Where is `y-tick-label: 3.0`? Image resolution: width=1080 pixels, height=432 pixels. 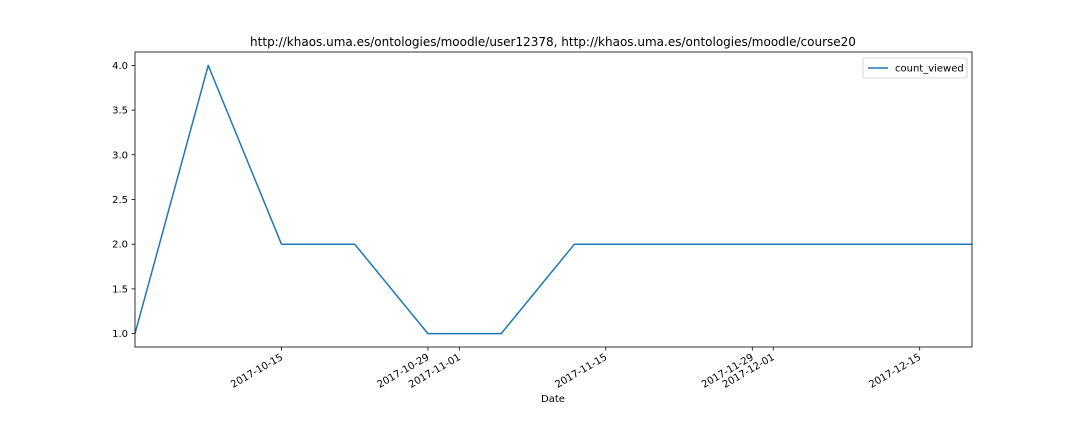
y-tick-label: 3.0 is located at coordinates (120, 155).